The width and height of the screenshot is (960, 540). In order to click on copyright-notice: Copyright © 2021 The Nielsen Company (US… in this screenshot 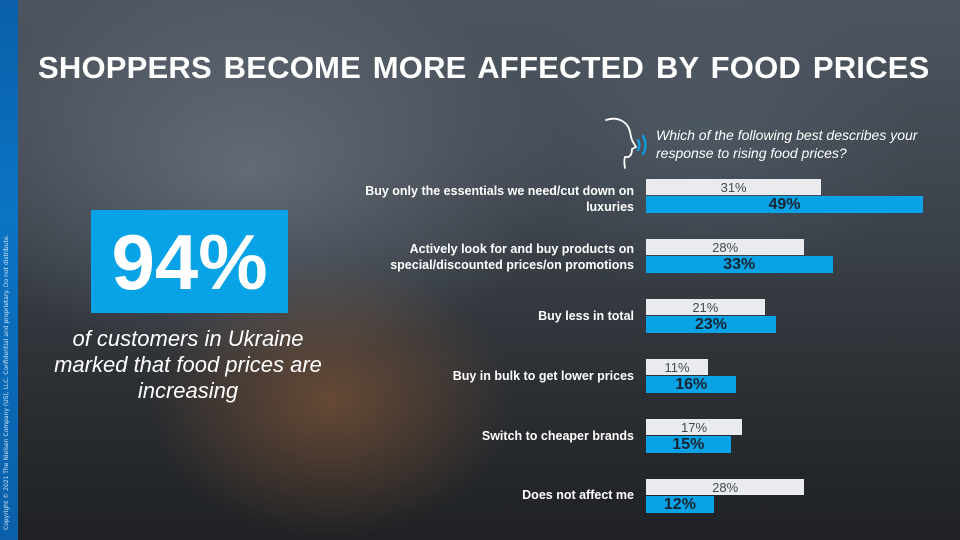, I will do `click(6, 382)`.